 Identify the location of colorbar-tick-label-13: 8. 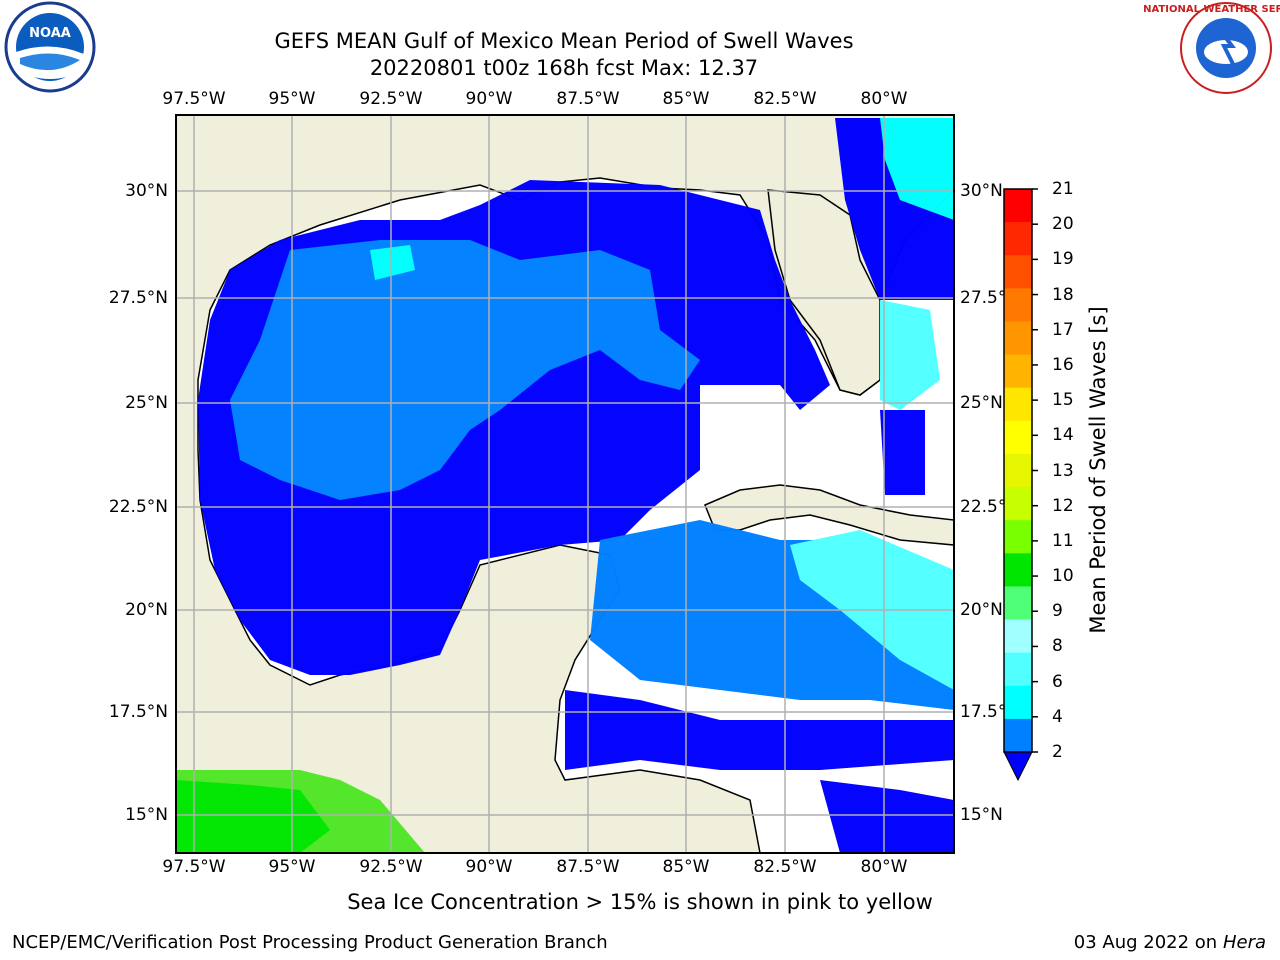
(1057, 646).